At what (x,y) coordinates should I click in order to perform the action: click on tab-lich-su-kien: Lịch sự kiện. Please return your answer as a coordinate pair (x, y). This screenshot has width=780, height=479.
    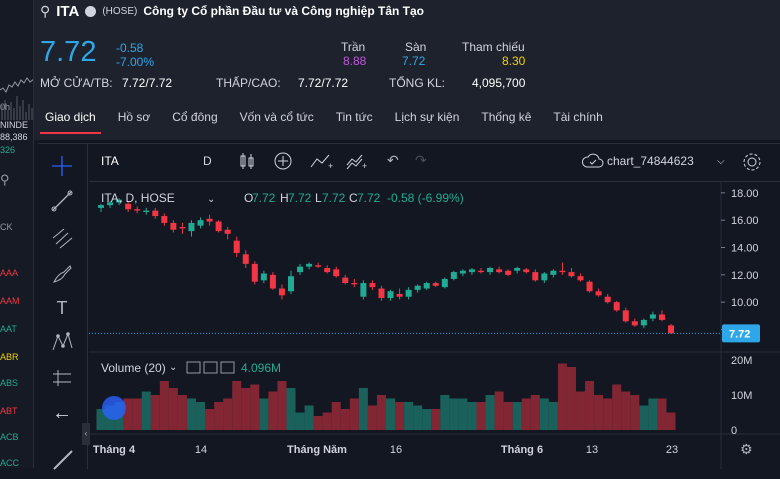
    Looking at the image, I should click on (427, 117).